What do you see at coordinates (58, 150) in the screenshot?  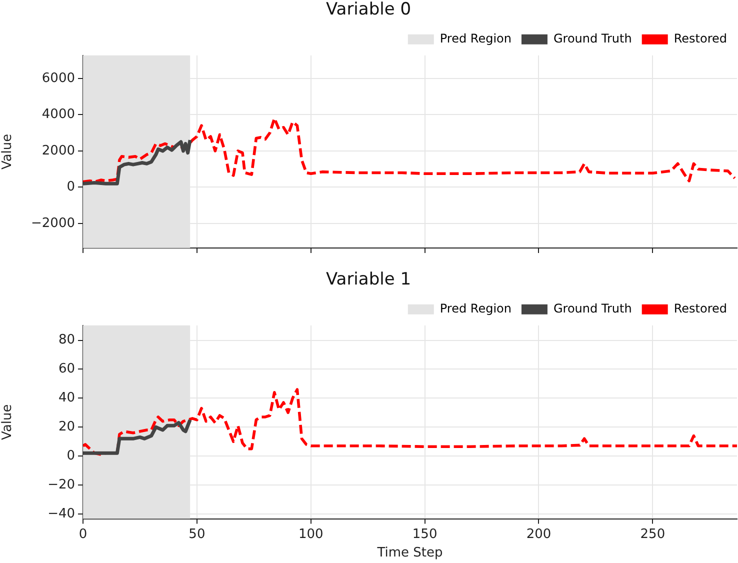 I see `y-tick-label: 2000` at bounding box center [58, 150].